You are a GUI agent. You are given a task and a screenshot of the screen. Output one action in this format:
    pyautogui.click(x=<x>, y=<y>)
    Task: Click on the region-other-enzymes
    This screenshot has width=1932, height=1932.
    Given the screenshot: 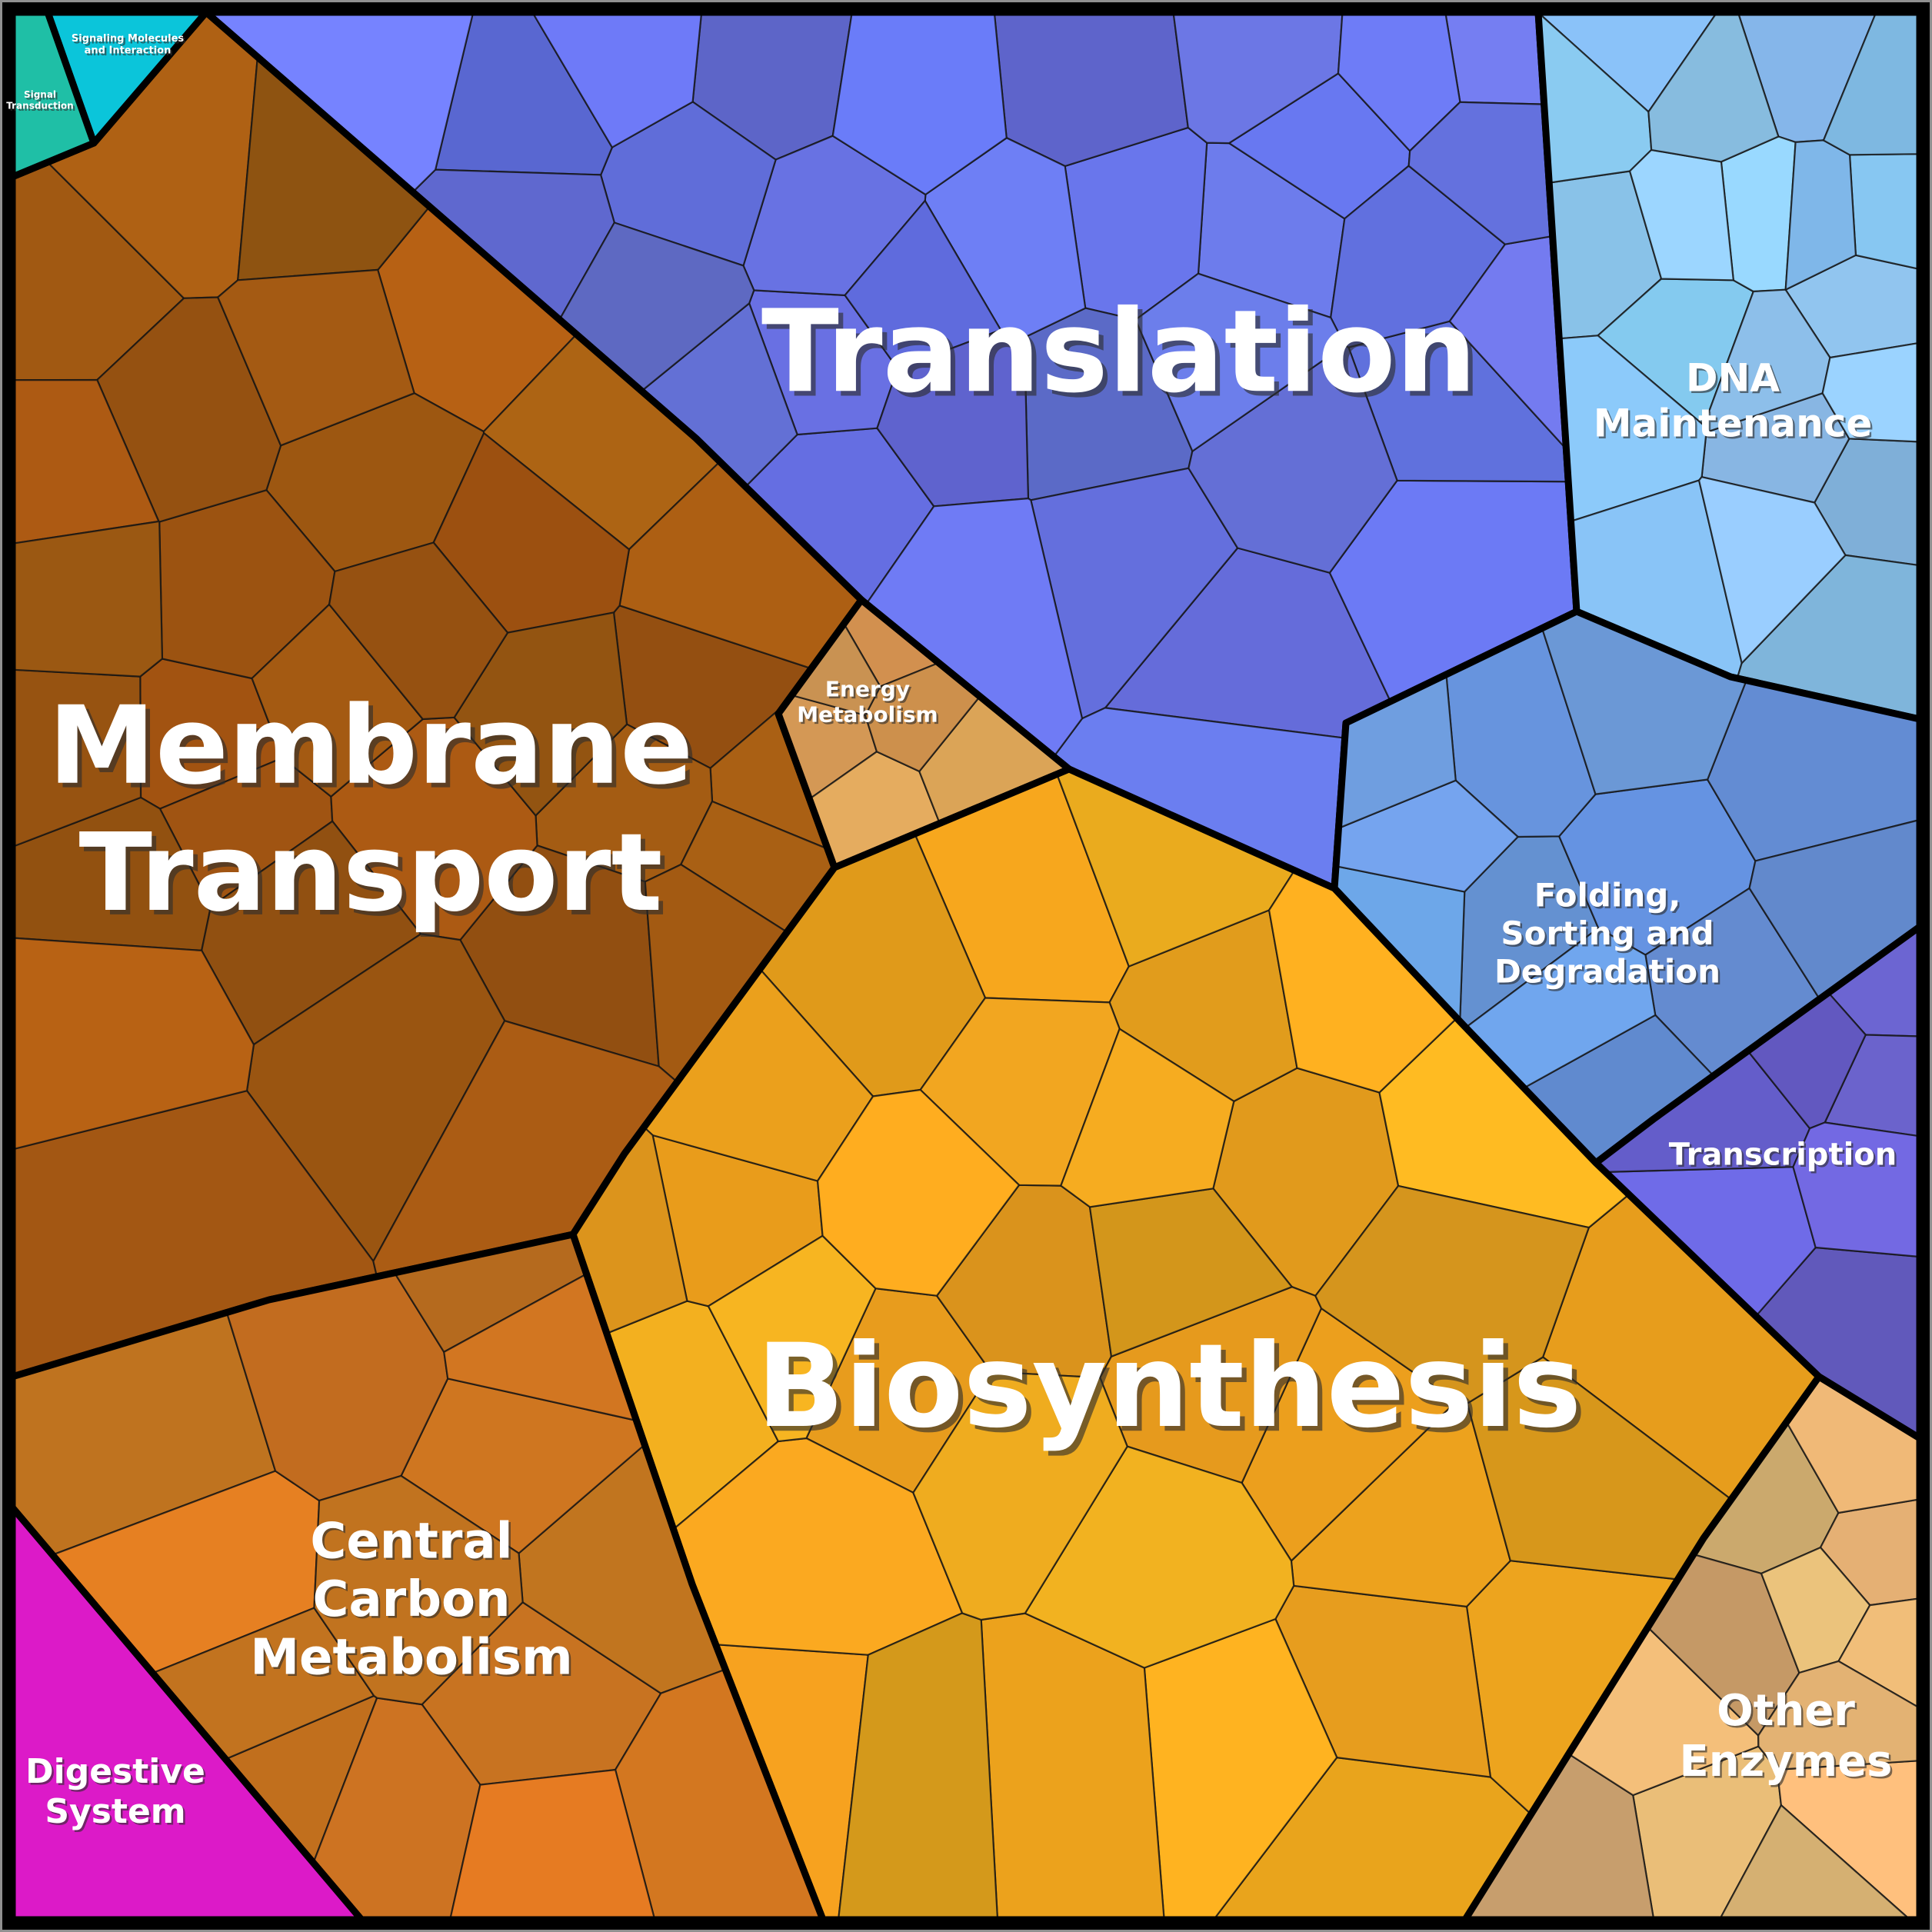 What is the action you would take?
    pyautogui.click(x=1692, y=1648)
    